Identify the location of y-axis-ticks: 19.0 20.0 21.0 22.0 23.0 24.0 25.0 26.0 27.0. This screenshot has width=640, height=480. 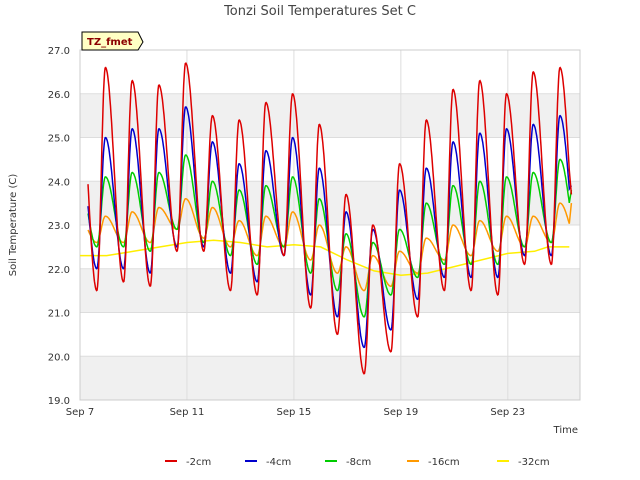
(59, 226).